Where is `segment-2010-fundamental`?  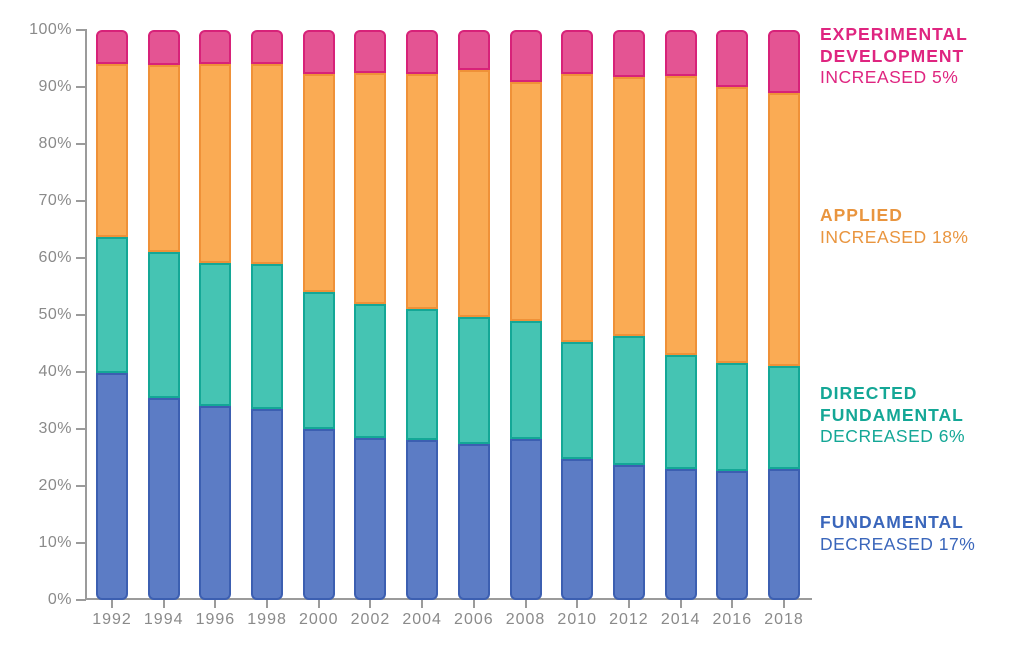 segment-2010-fundamental is located at coordinates (577, 529).